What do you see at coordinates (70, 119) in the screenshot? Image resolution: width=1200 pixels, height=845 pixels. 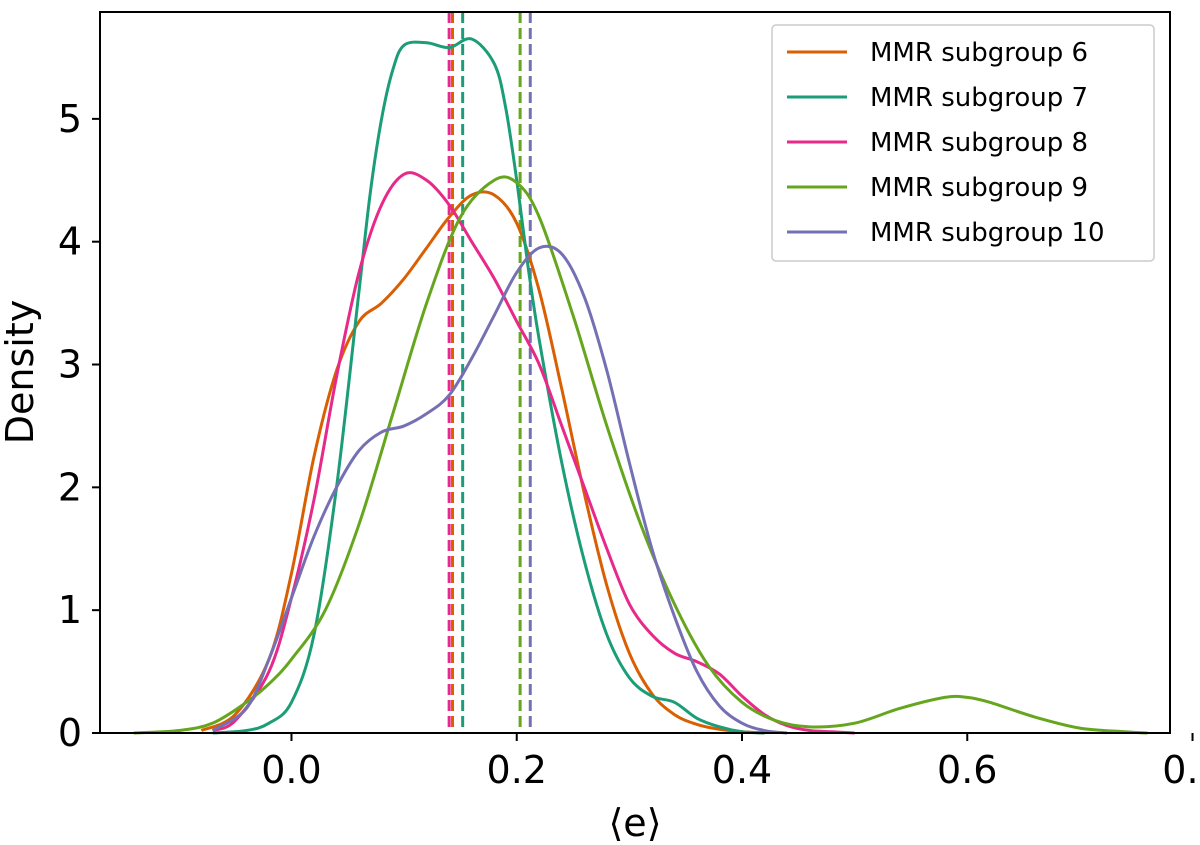 I see `y-tick-label: 5` at bounding box center [70, 119].